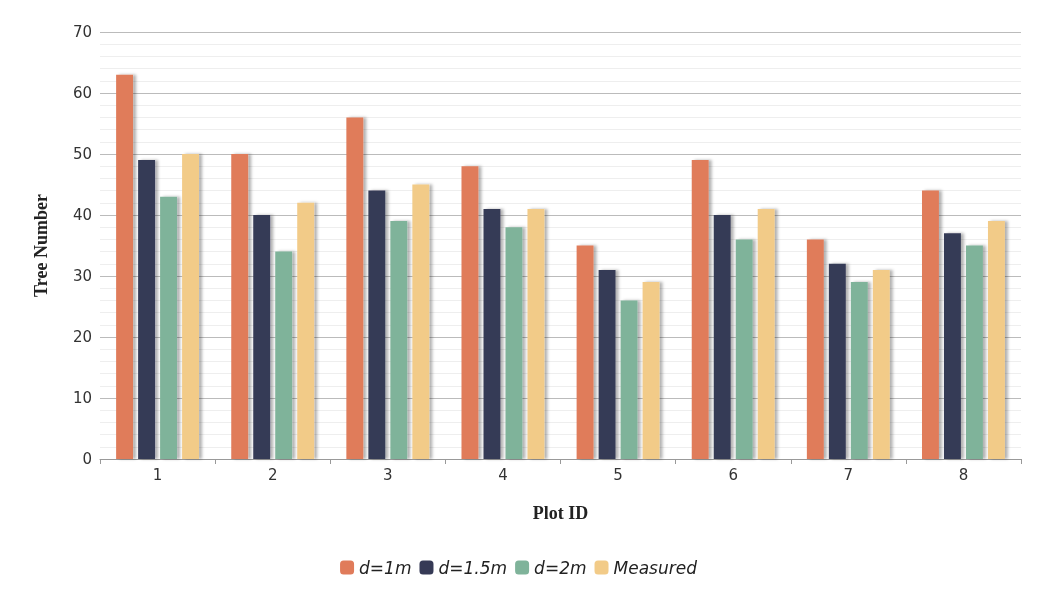  I want to click on y-tick-label: 70, so click(82, 32).